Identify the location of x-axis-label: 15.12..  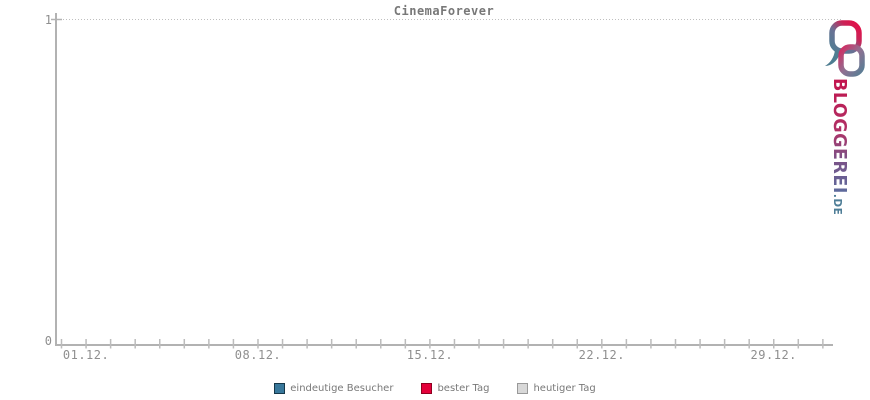
(430, 355).